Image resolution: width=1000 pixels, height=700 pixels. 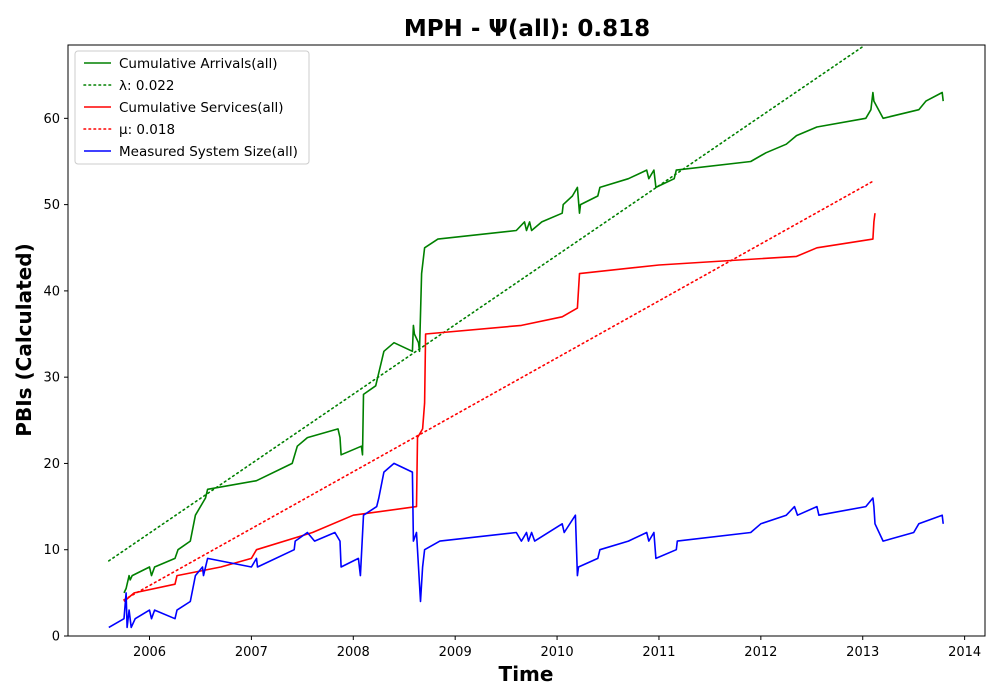 What do you see at coordinates (527, 29) in the screenshot?
I see `chart-title: MPH - Ψ(all): 0.818` at bounding box center [527, 29].